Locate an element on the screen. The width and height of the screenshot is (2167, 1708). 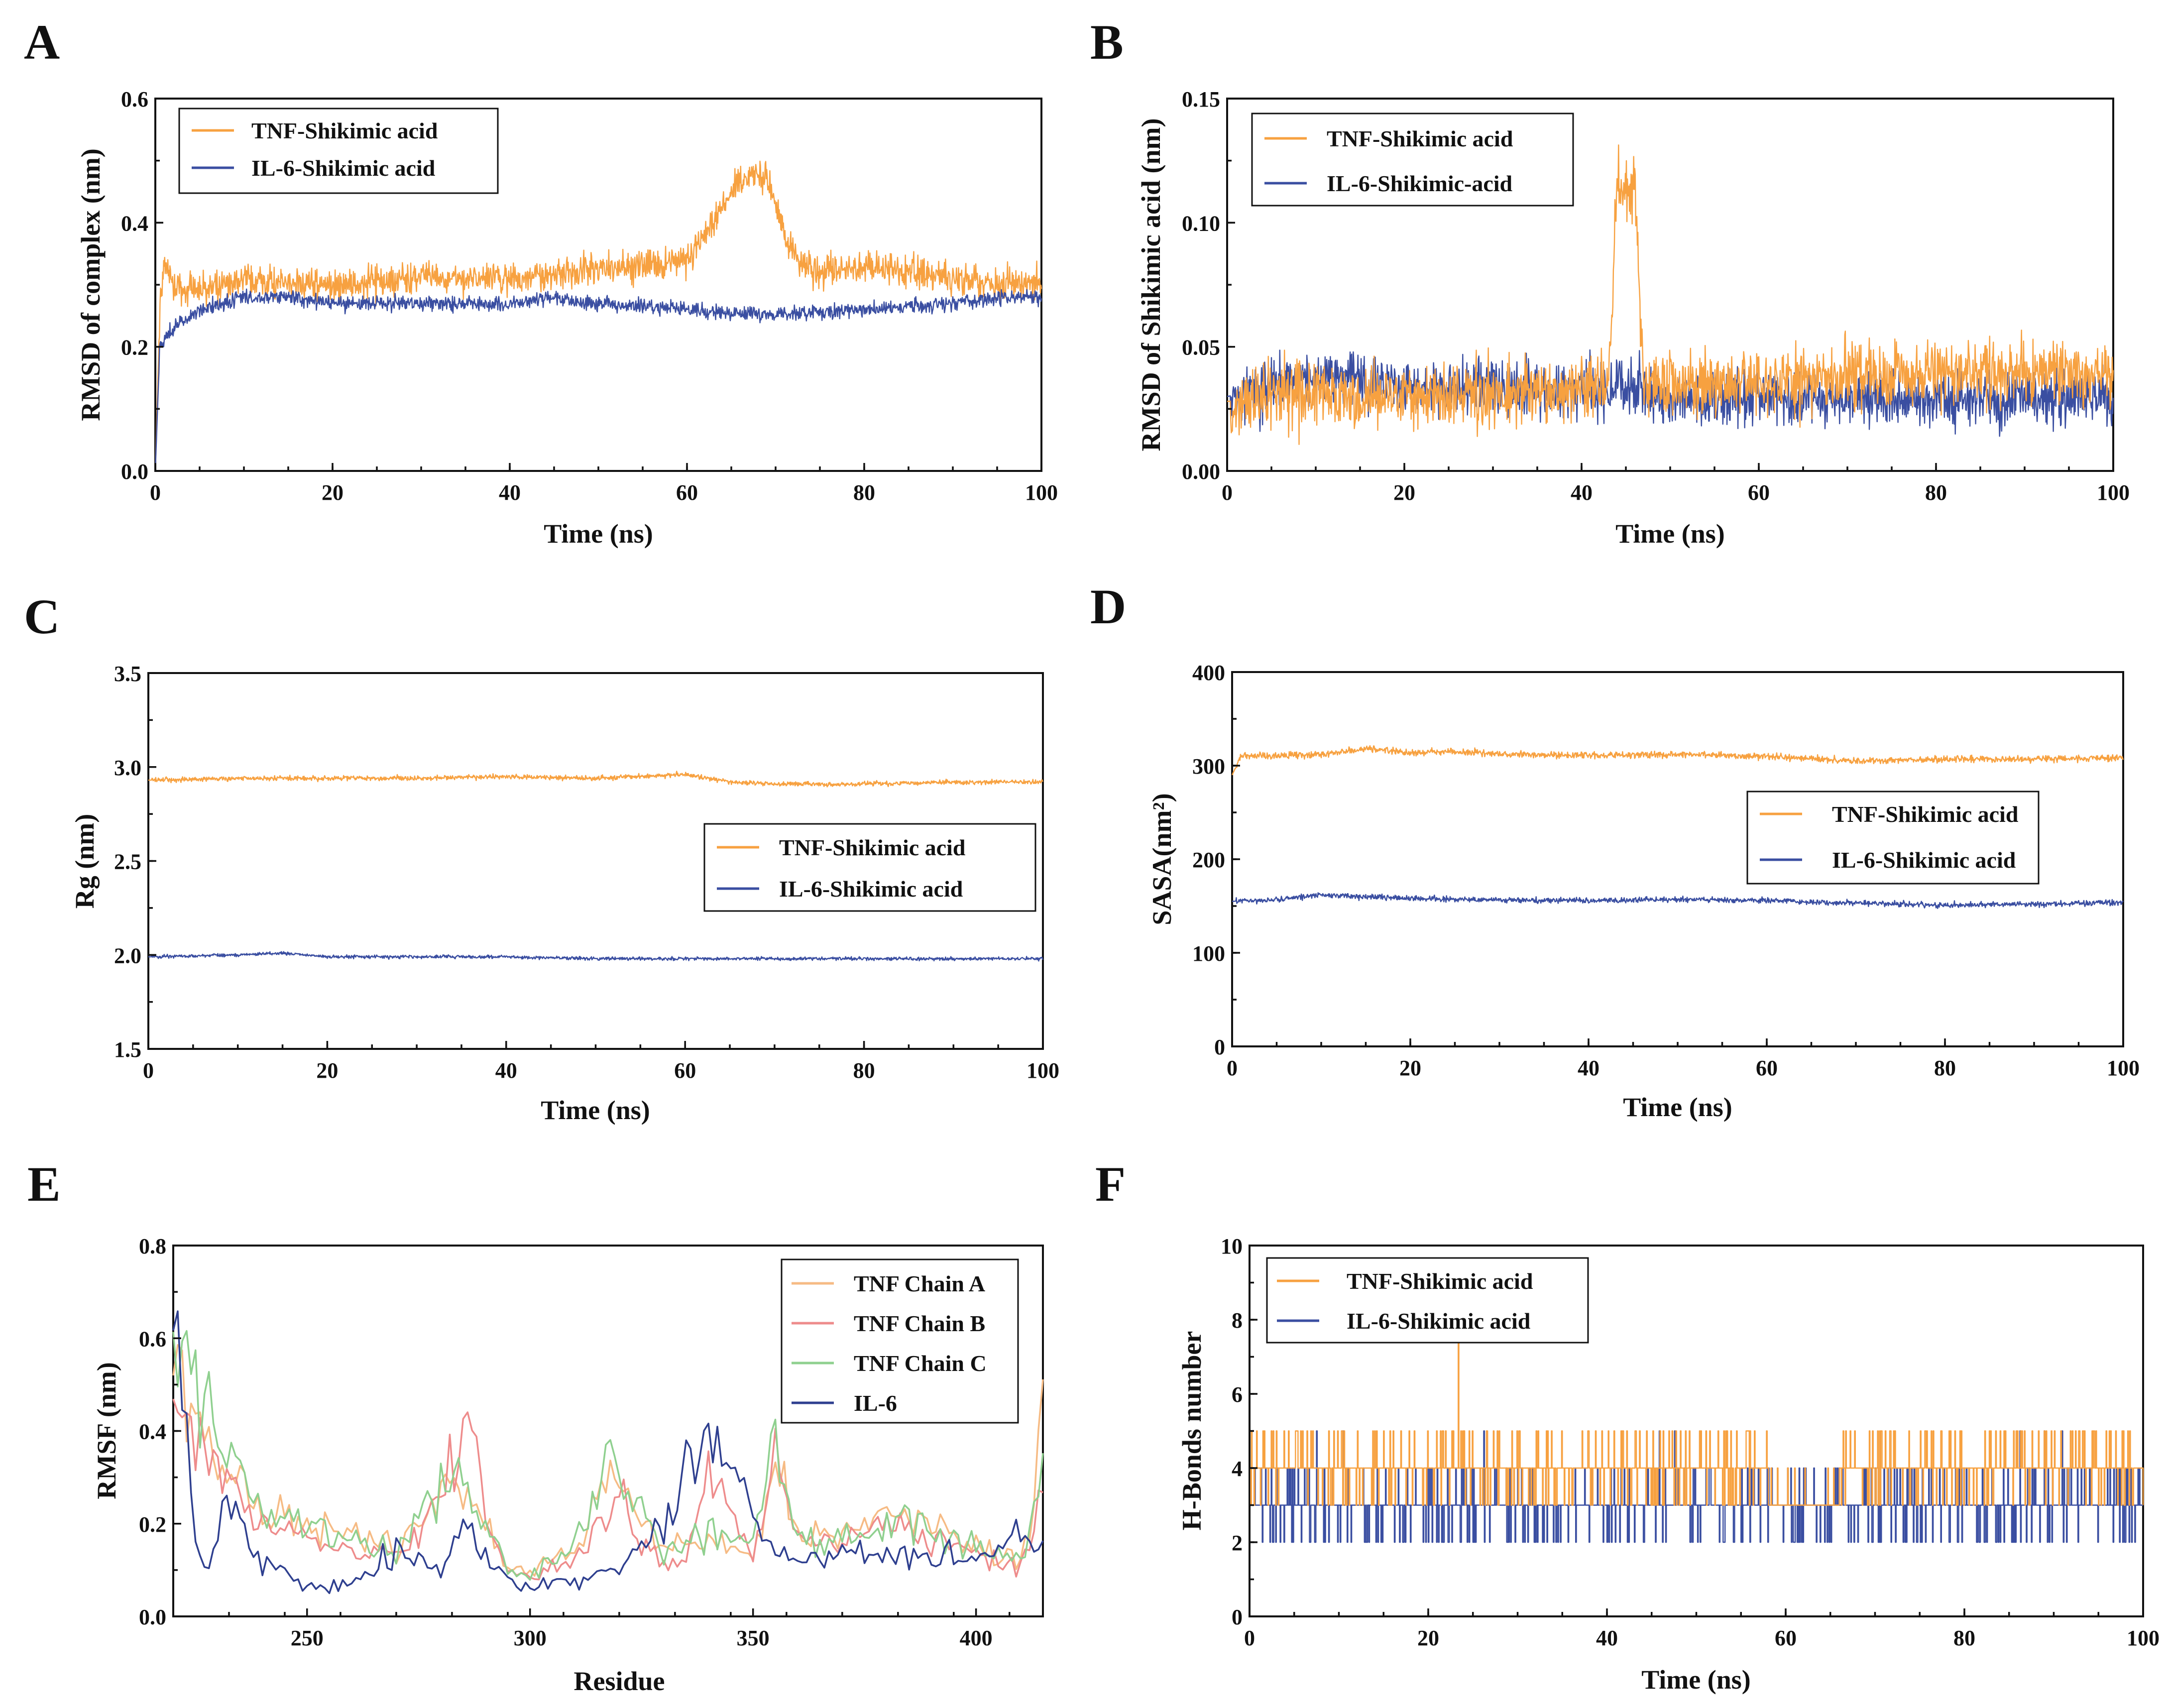
series-group-a is located at coordinates (598, 315).